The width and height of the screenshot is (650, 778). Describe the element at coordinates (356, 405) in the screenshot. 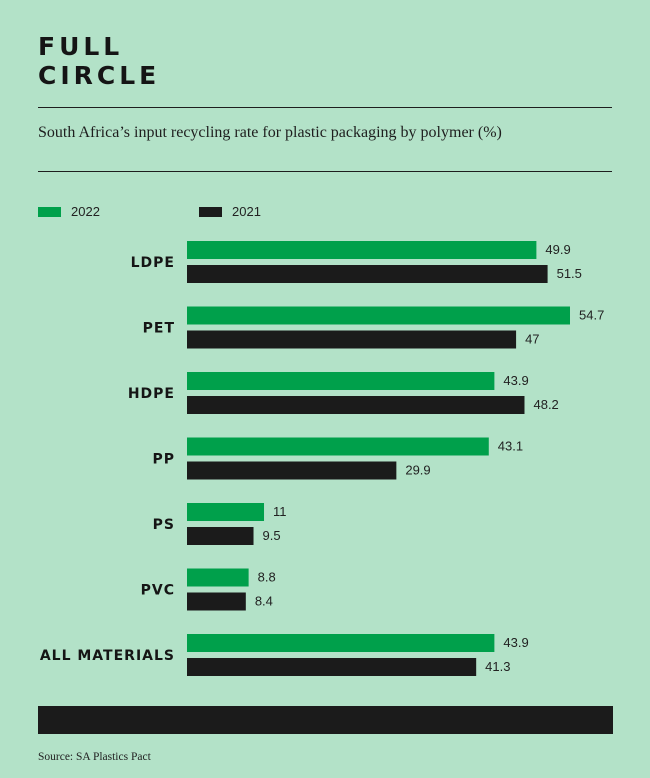

I see `bar-hdpe-2021` at that location.